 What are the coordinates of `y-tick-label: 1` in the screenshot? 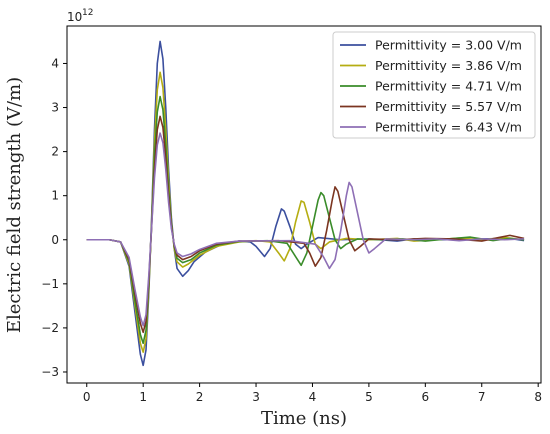 It's located at (55, 196).